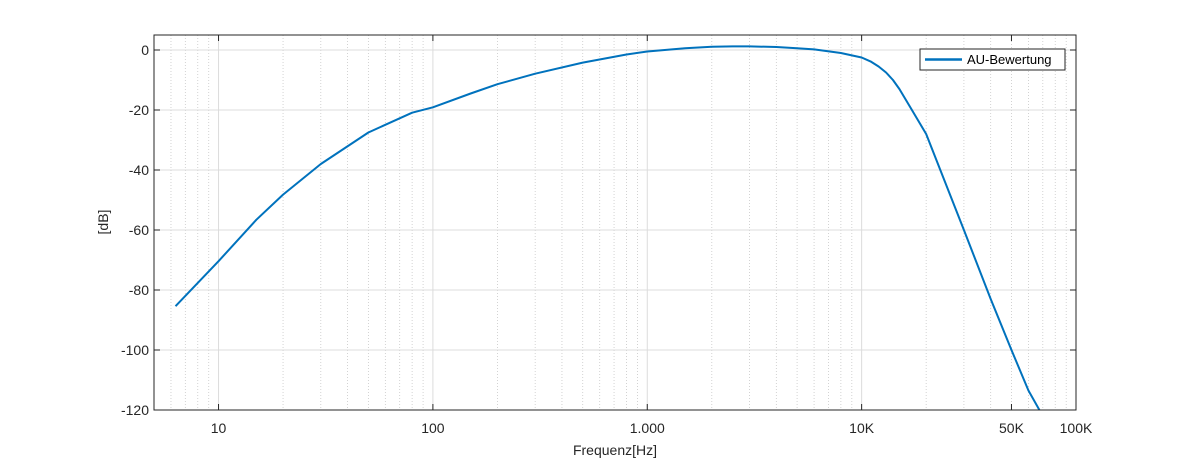 This screenshot has width=1191, height=461. What do you see at coordinates (433, 428) in the screenshot?
I see `x-tick-label: 100` at bounding box center [433, 428].